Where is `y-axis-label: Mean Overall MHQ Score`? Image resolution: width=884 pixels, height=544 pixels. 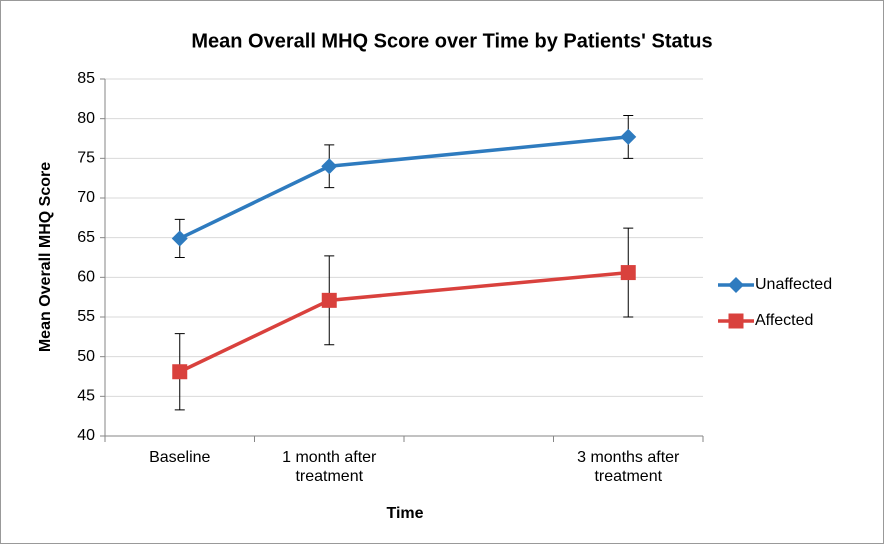
y-axis-label: Mean Overall MHQ Score is located at coordinates (45, 257).